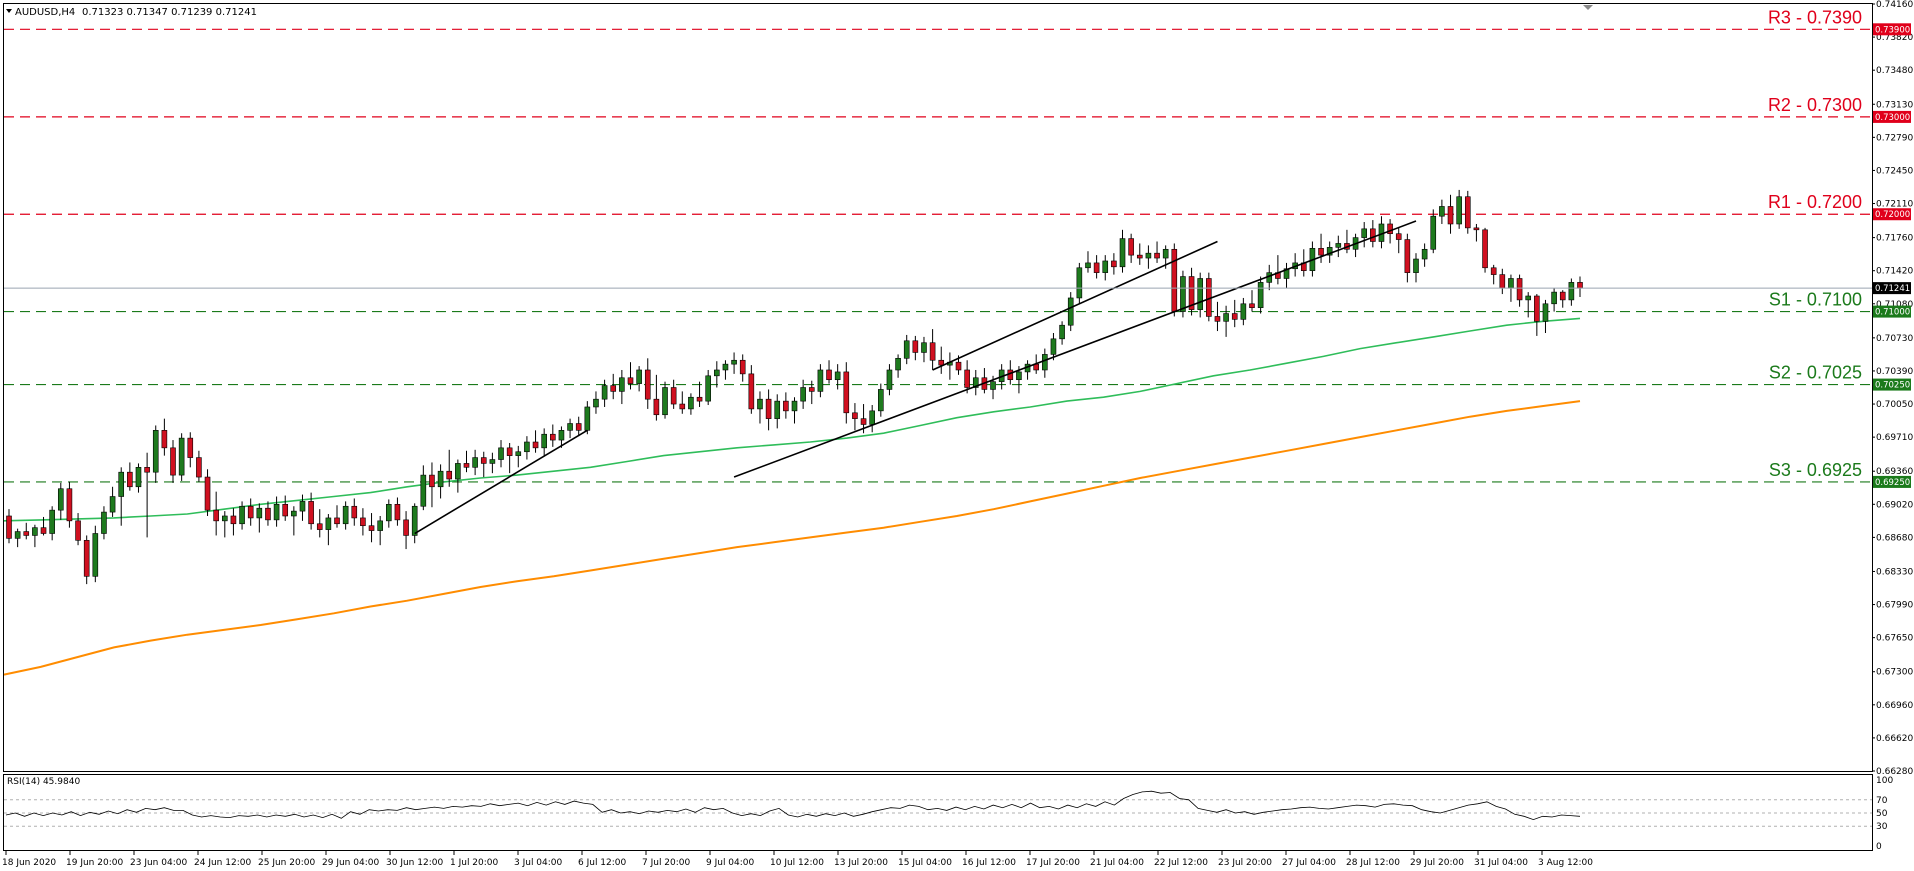 The image size is (1914, 871). What do you see at coordinates (222, 863) in the screenshot?
I see `time-tick-label: 24 Jun 12:00` at bounding box center [222, 863].